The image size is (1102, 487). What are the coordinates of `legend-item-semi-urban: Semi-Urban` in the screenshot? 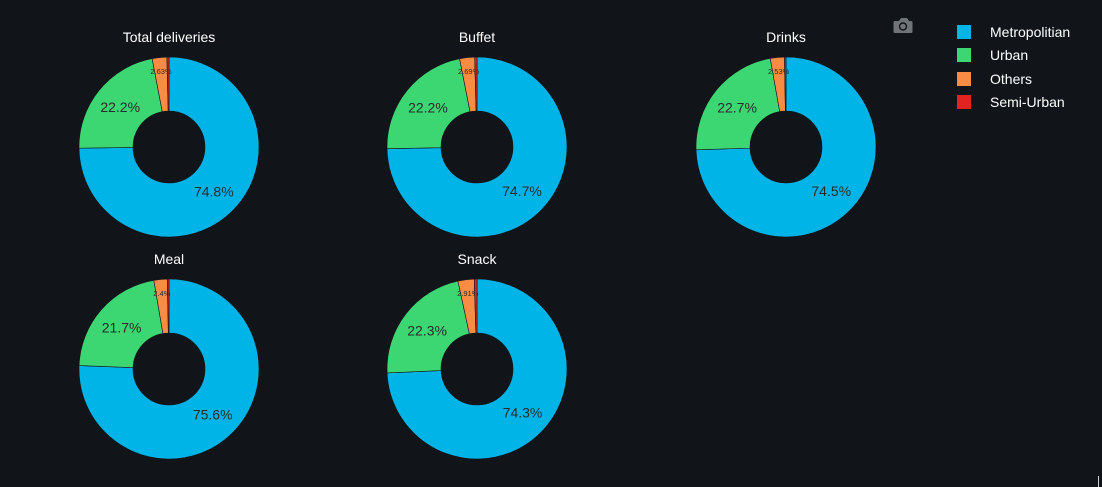 It's located at (1013, 103).